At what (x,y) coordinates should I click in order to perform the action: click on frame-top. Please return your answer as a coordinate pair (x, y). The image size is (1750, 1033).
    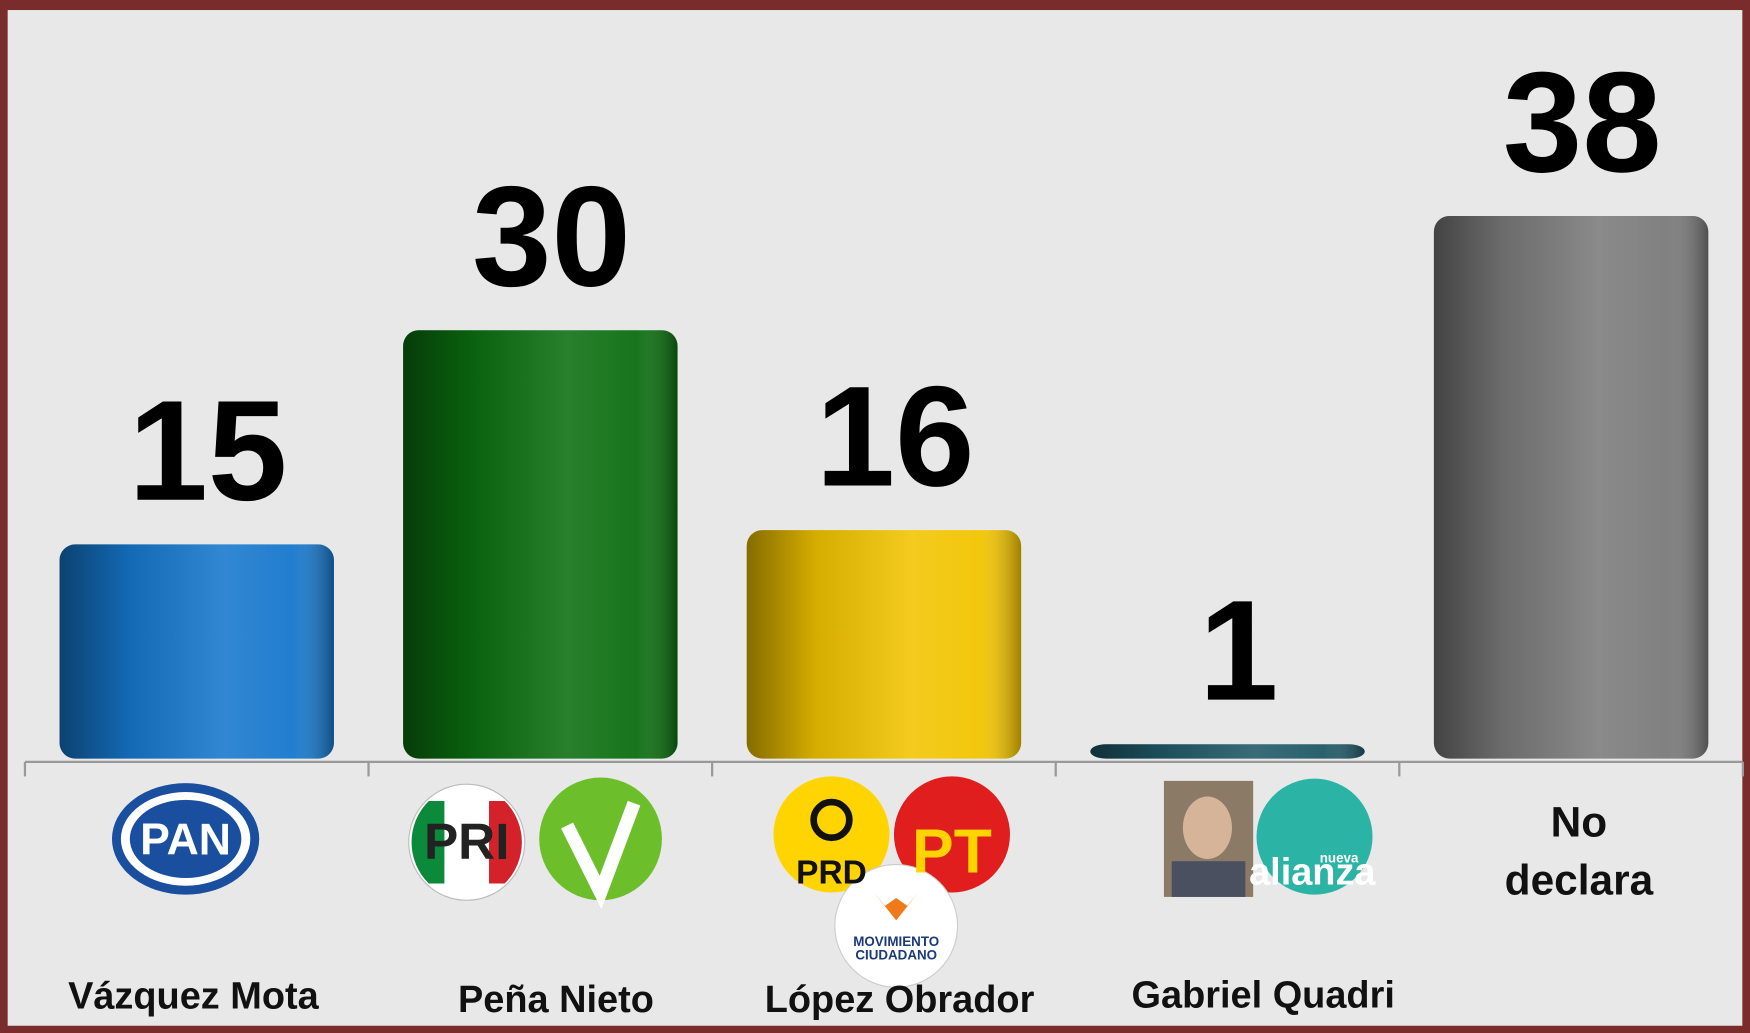
    Looking at the image, I should click on (875, 5).